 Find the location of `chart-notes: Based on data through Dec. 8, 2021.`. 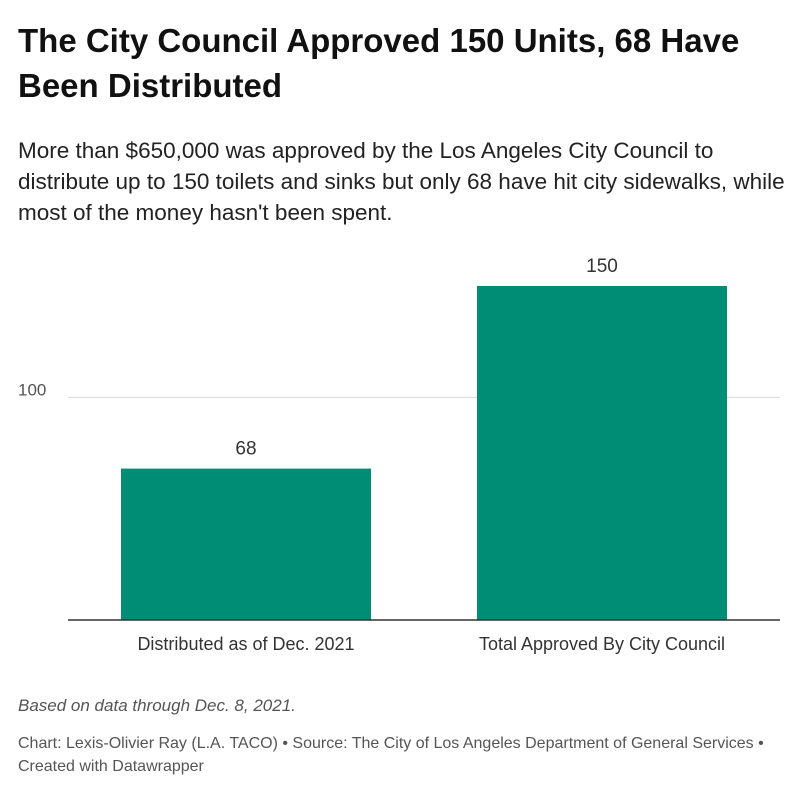

chart-notes: Based on data through Dec. 8, 2021. is located at coordinates (157, 705).